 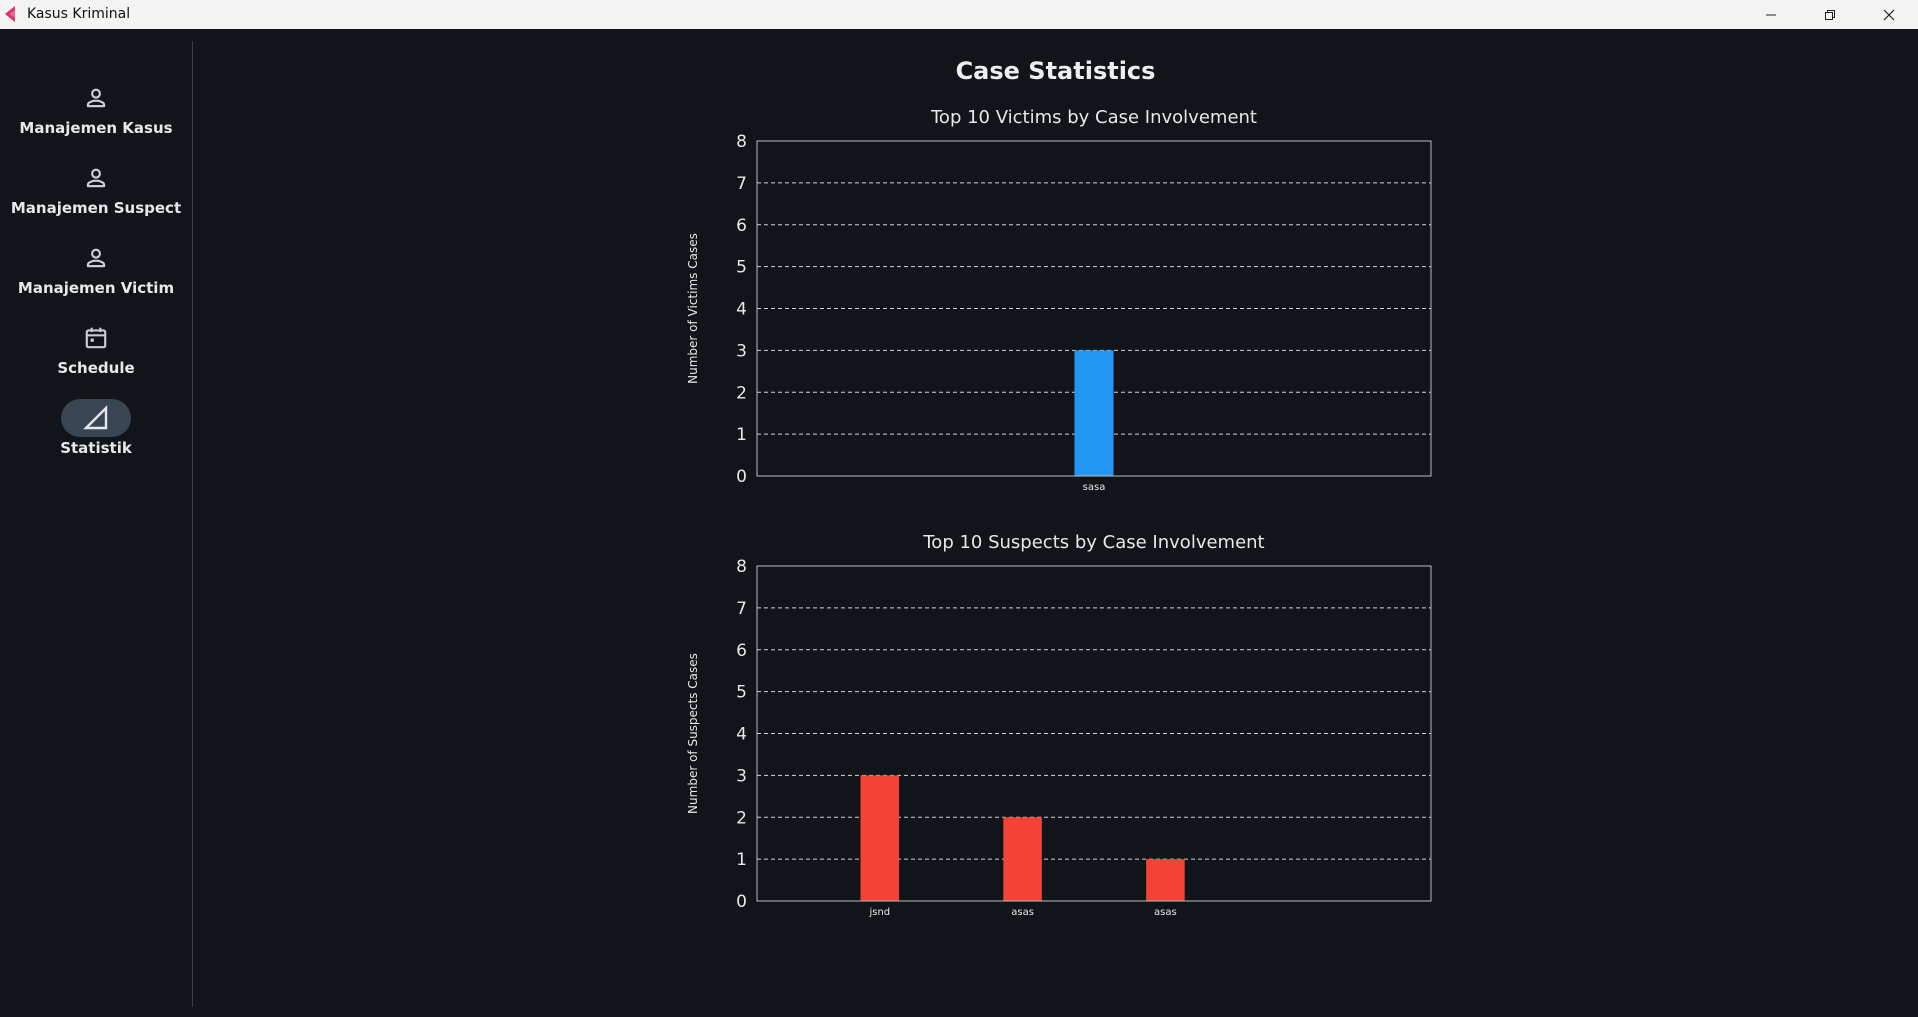 I want to click on suspects-ytick-label: 2, so click(x=741, y=818).